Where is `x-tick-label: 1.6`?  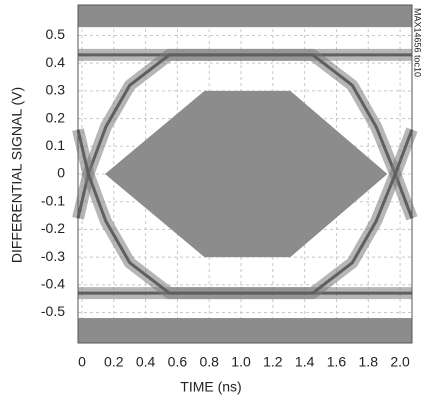 x-tick-label: 1.6 is located at coordinates (337, 362).